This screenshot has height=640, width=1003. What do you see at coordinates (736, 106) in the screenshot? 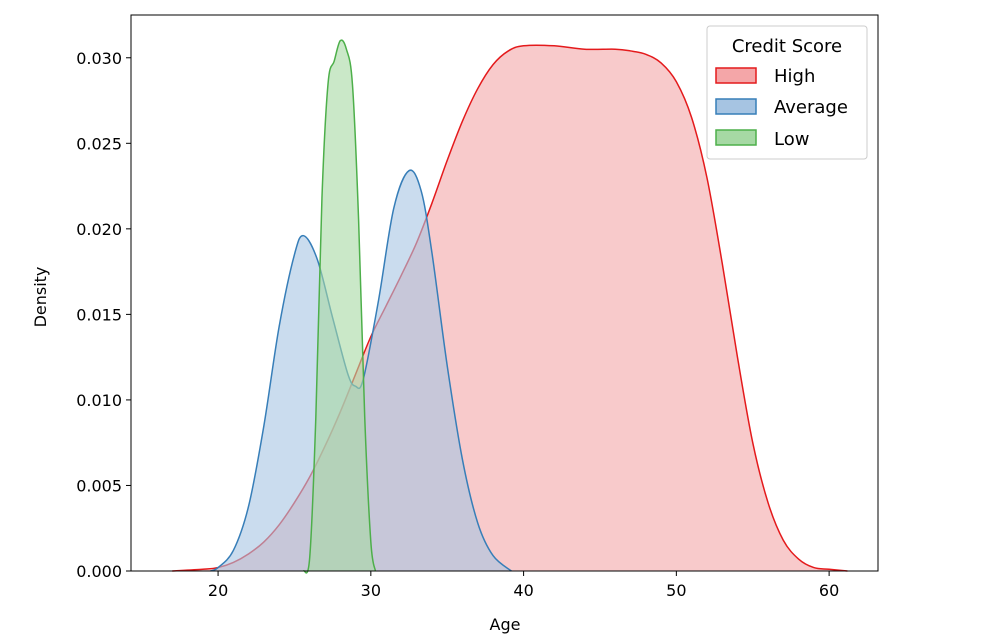
I see `legend-swatch-average` at bounding box center [736, 106].